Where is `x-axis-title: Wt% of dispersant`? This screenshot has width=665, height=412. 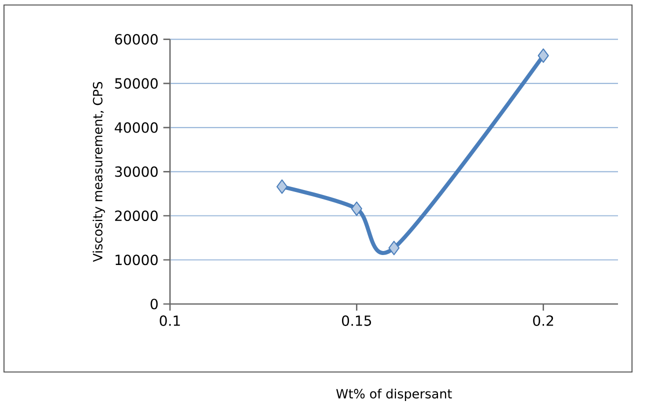
x-axis-title: Wt% of dispersant is located at coordinates (394, 394).